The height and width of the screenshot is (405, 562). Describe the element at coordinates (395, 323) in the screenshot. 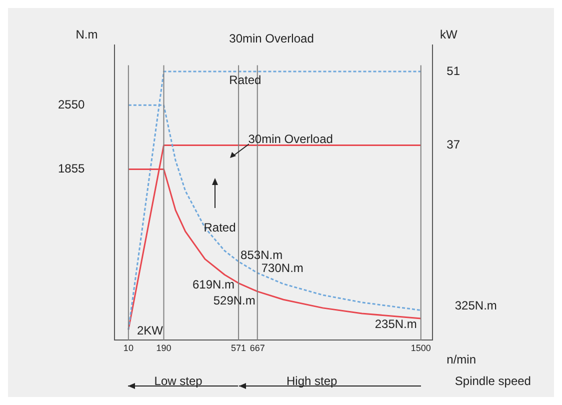

I see `annotation: 235N.m` at that location.